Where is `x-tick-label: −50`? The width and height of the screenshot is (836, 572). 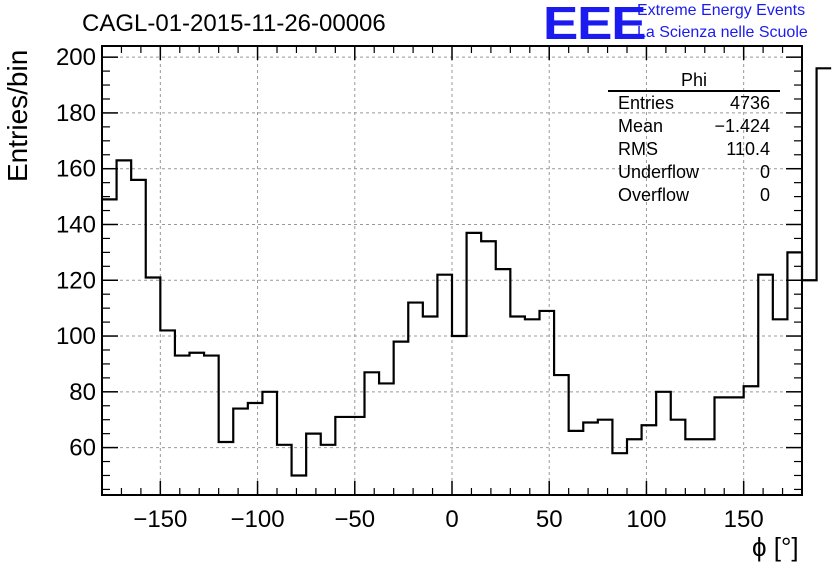 x-tick-label: −50 is located at coordinates (354, 519).